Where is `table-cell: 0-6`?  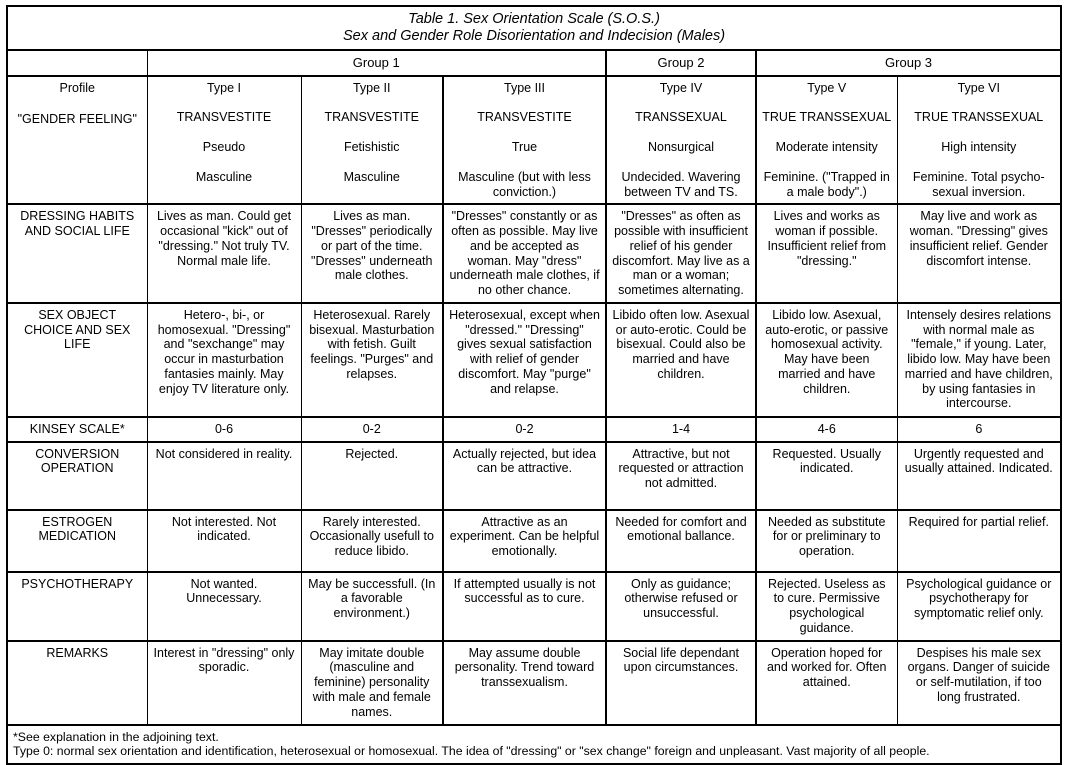
table-cell: 0-6 is located at coordinates (224, 429).